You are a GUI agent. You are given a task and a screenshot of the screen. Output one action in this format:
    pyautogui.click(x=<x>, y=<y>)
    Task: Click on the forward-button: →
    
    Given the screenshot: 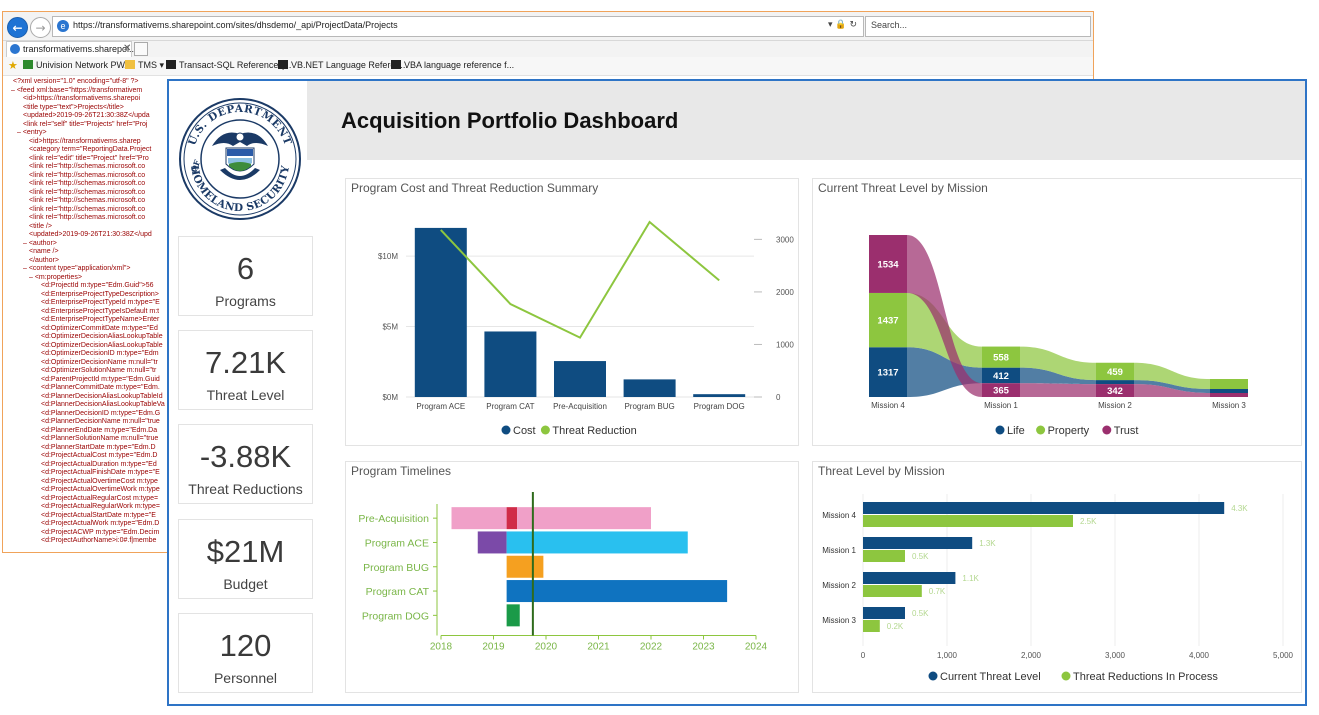 What is the action you would take?
    pyautogui.click(x=40, y=27)
    